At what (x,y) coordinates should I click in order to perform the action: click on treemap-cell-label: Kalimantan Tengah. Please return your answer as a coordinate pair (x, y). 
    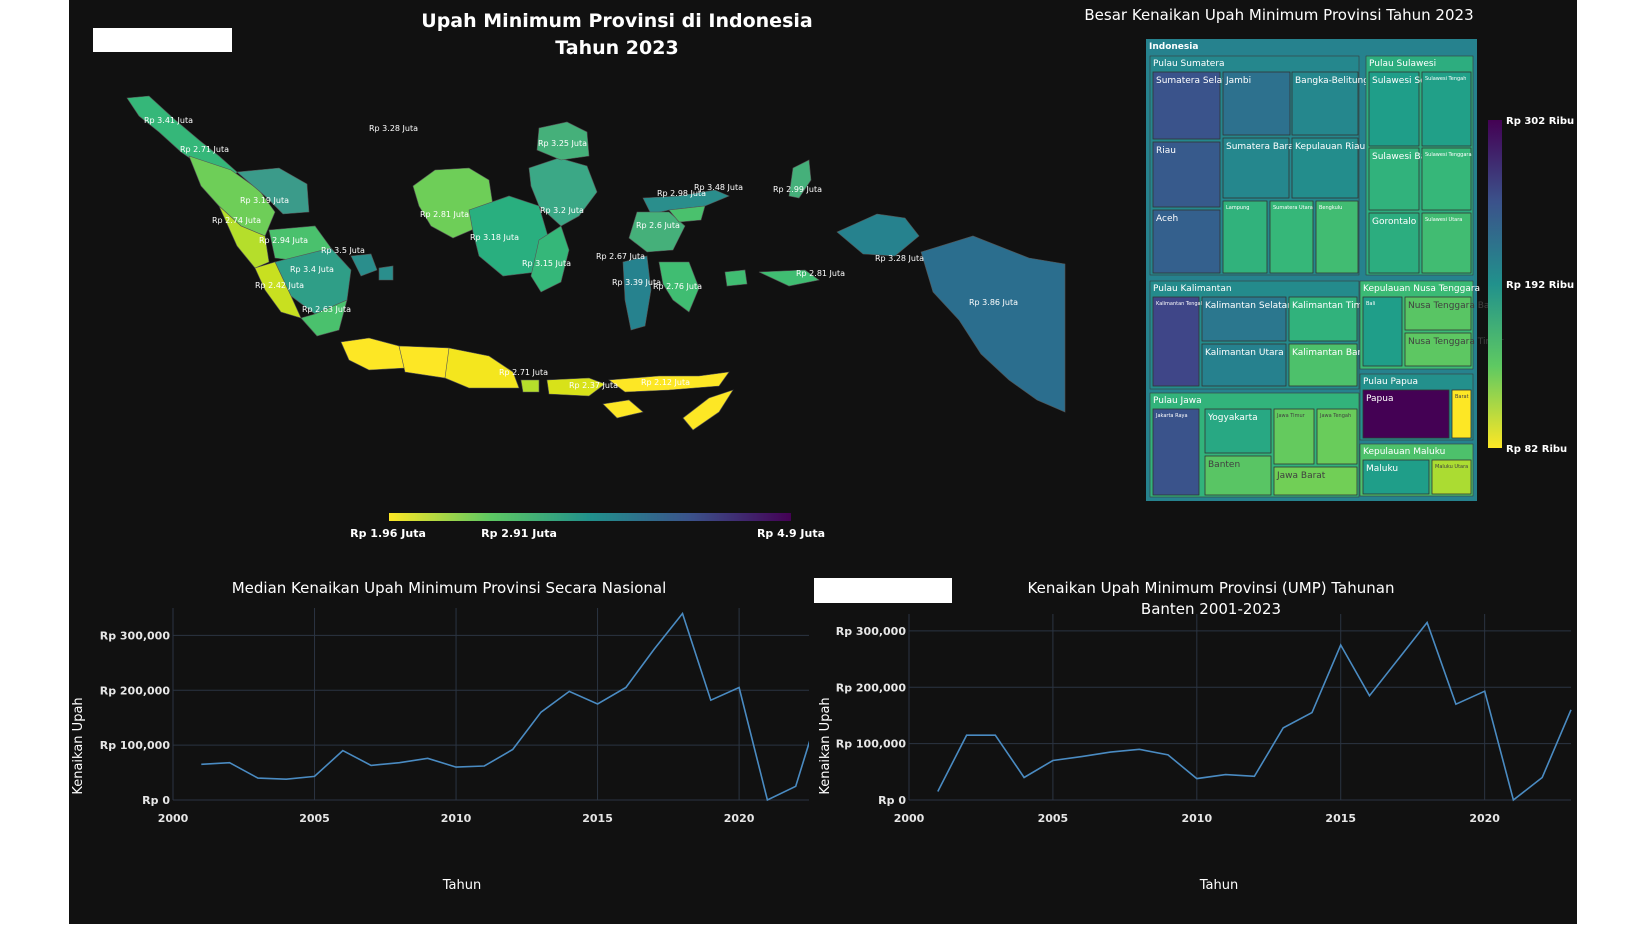
    Looking at the image, I should click on (1180, 304).